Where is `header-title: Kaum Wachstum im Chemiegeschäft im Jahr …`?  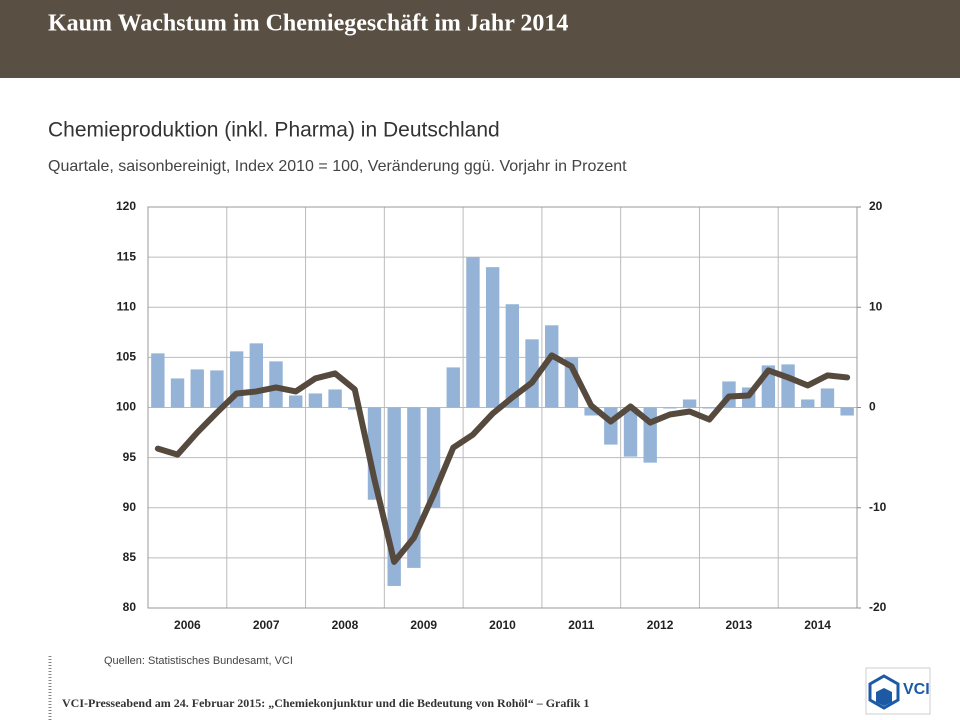 header-title: Kaum Wachstum im Chemiegeschäft im Jahr … is located at coordinates (308, 24).